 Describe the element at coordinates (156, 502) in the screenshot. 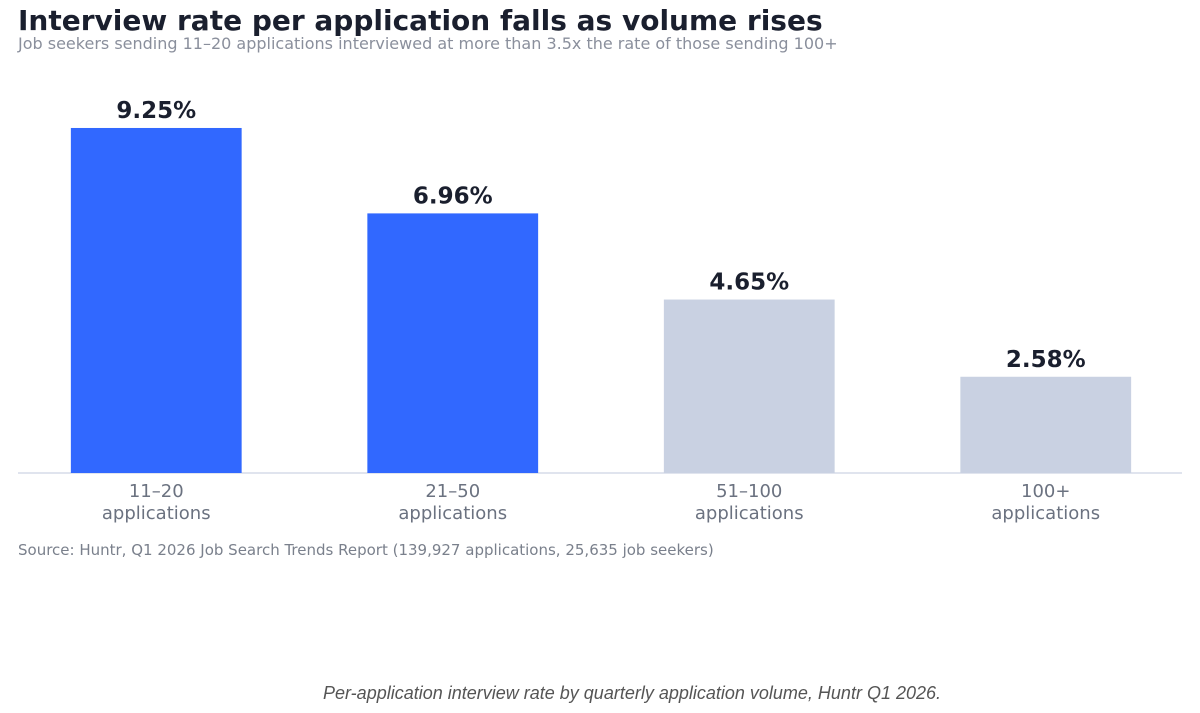

I see `x-tick-label: 11–20 applications` at that location.